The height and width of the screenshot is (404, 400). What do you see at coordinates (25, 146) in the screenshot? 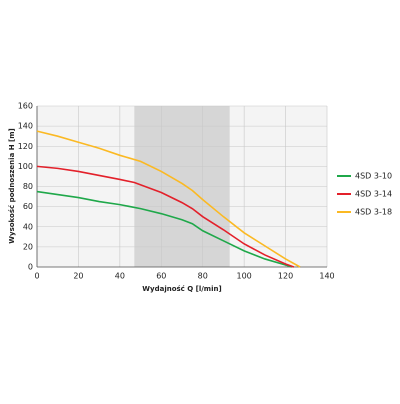
I see `y-tick-label: 120` at bounding box center [25, 146].